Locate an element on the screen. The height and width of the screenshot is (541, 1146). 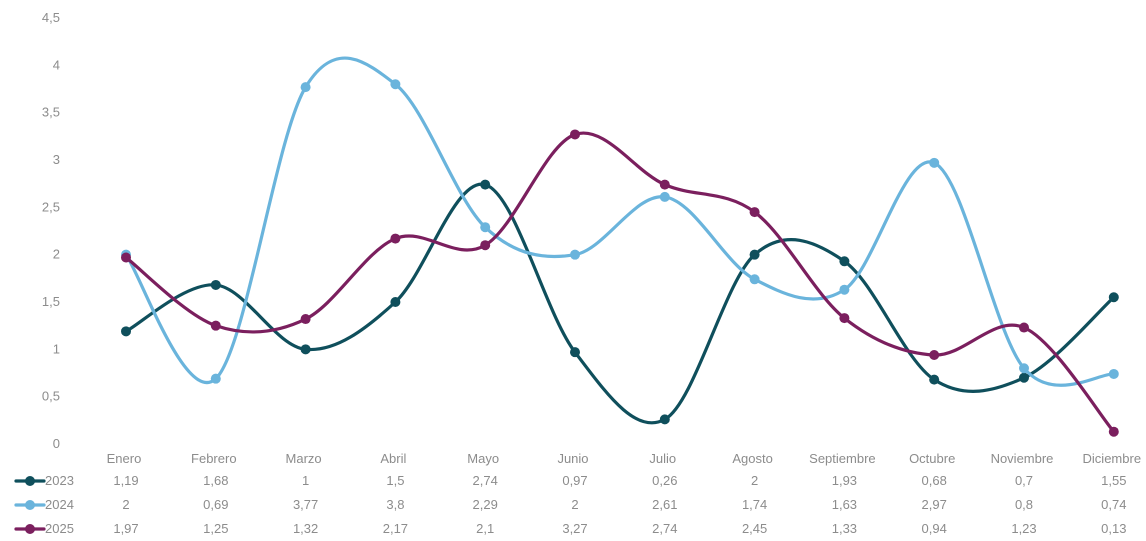
table-cell: 1,23 is located at coordinates (1023, 528).